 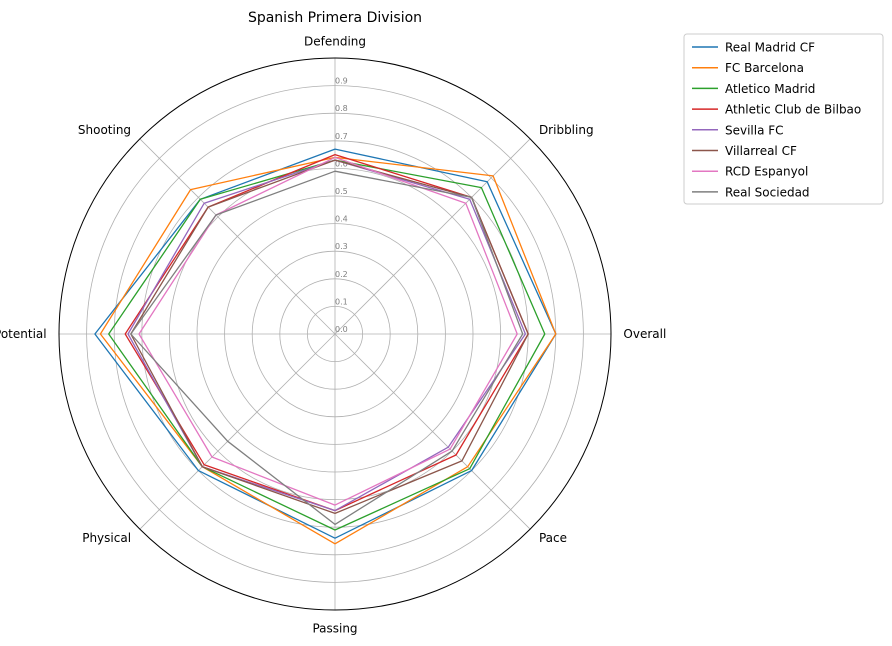 What do you see at coordinates (341, 108) in the screenshot?
I see `r-tick-label: 0.8` at bounding box center [341, 108].